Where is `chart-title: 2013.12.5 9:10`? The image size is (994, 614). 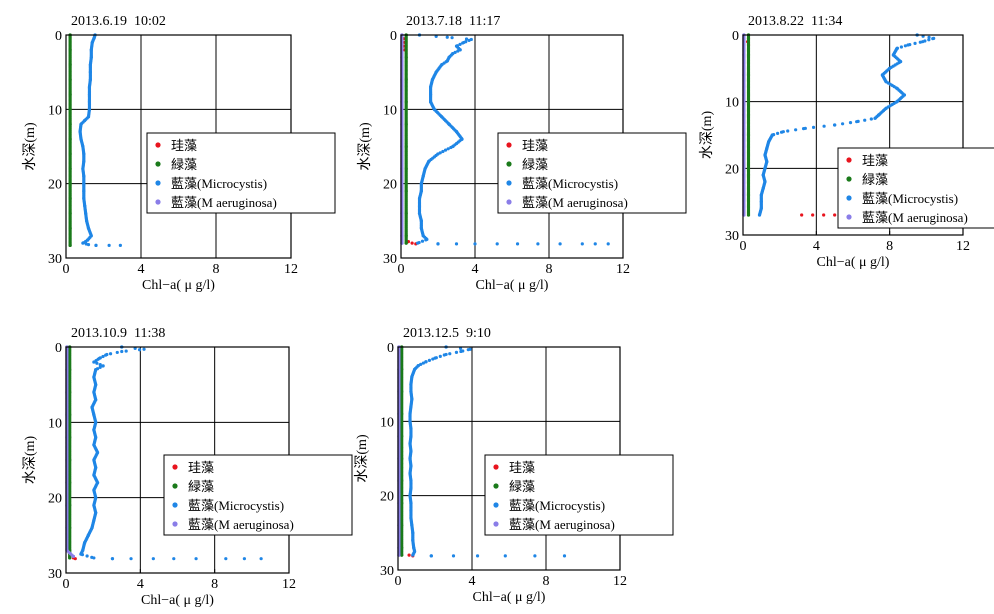
chart-title: 2013.12.5 9:10 is located at coordinates (447, 333).